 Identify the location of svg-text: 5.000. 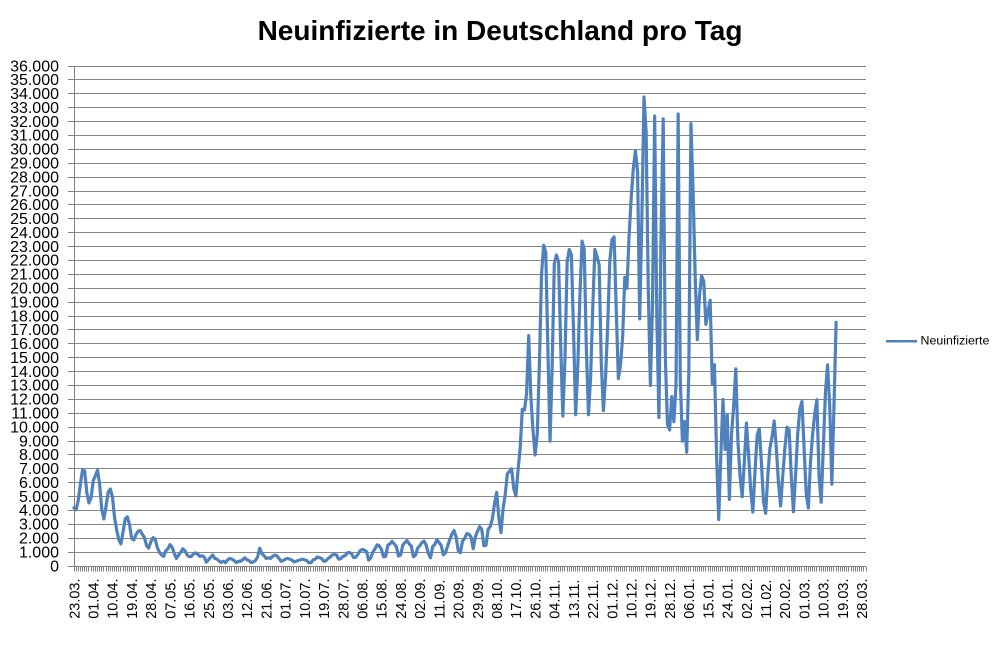
(39, 497).